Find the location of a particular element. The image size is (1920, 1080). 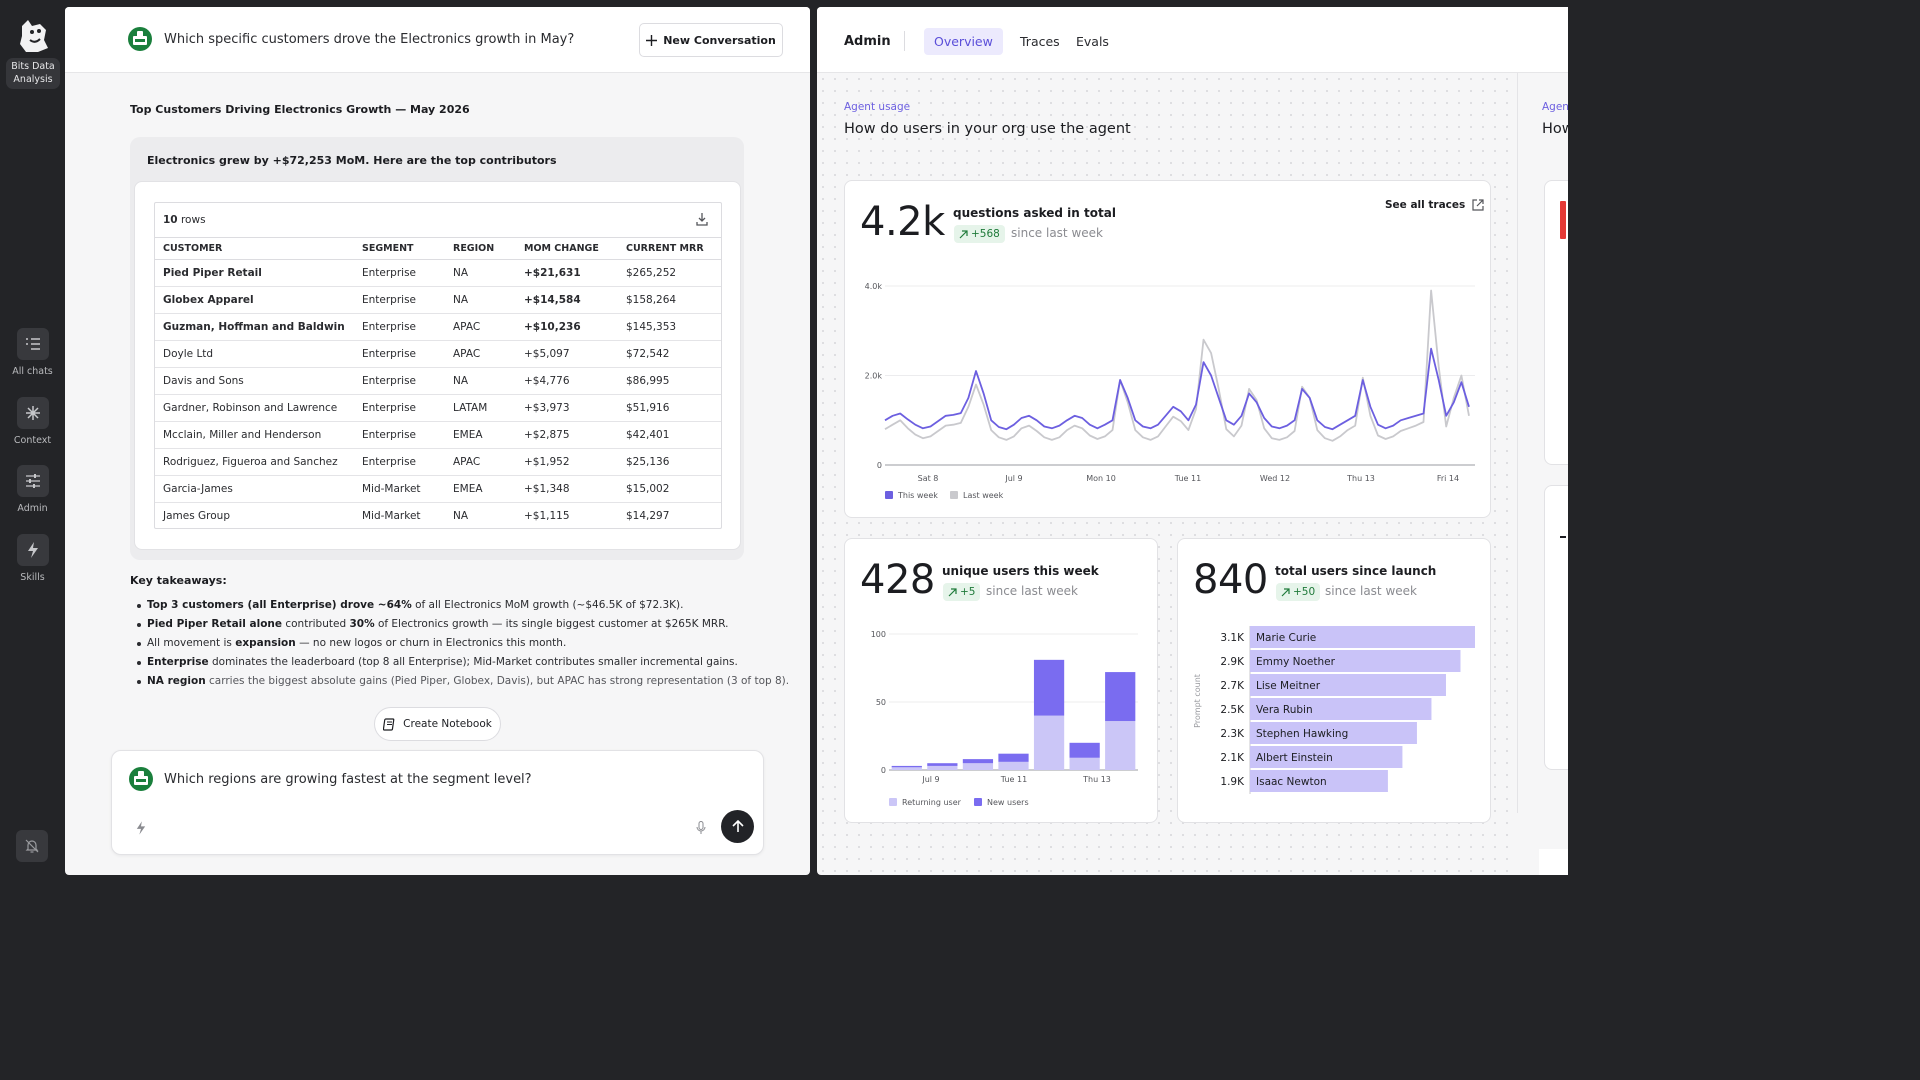

table-cell-mrr: $15,002 is located at coordinates (669, 489).